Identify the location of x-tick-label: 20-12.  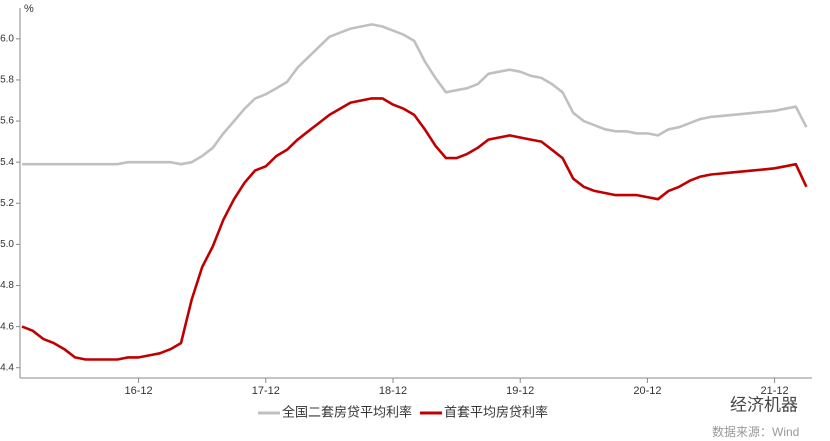
(647, 391).